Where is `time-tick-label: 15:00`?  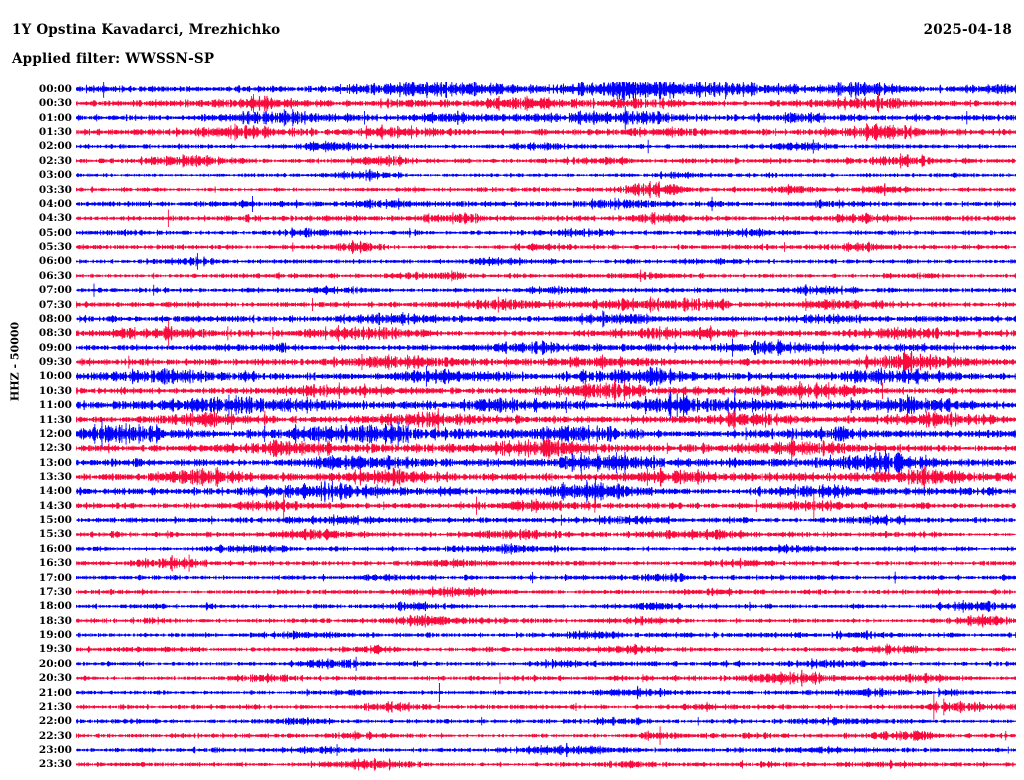
time-tick-label: 15:00 is located at coordinates (55, 520).